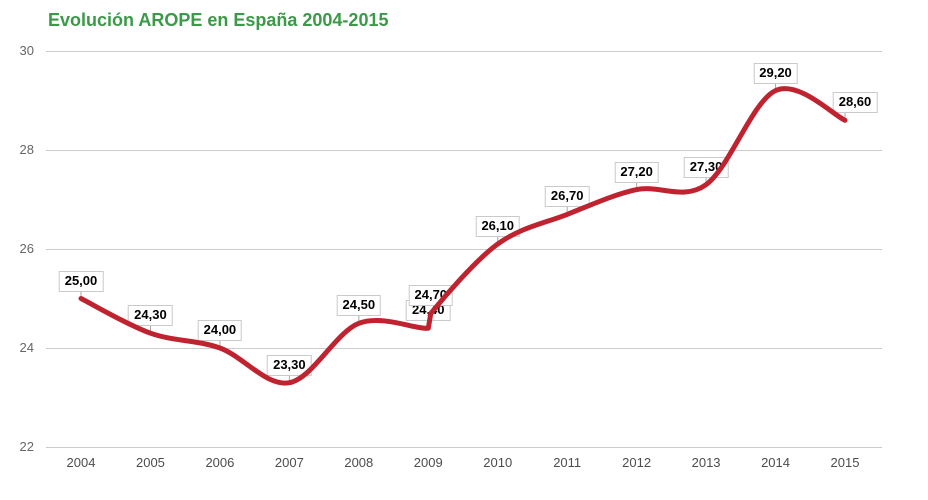 The height and width of the screenshot is (500, 928). Describe the element at coordinates (218, 20) in the screenshot. I see `chart-title: Evolución AROPE en España 2004-2015` at that location.